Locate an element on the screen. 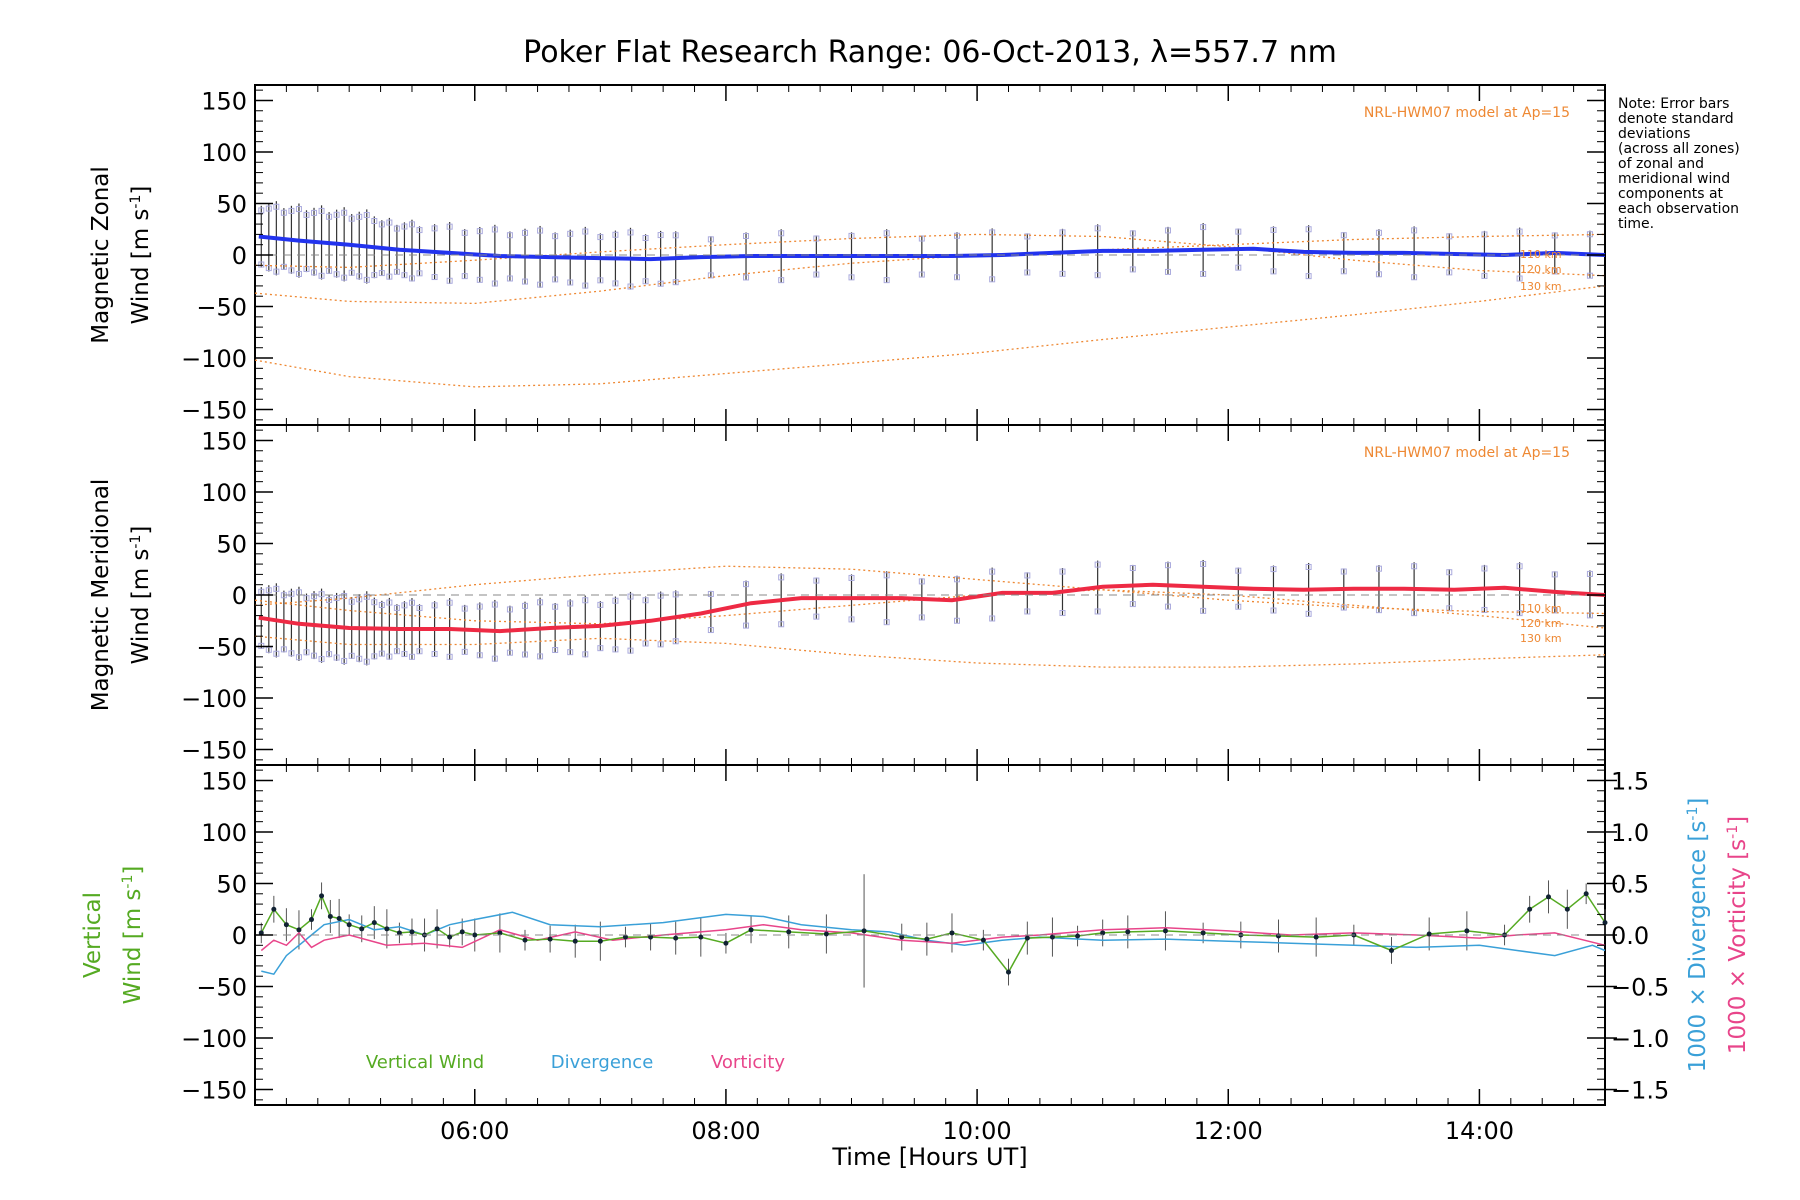 This screenshot has width=1800, height=1200. secondary-y-ticks: 1.5 1.0 0.5 0.0 −0.5 −1.0 −1.5 is located at coordinates (1637, 936).